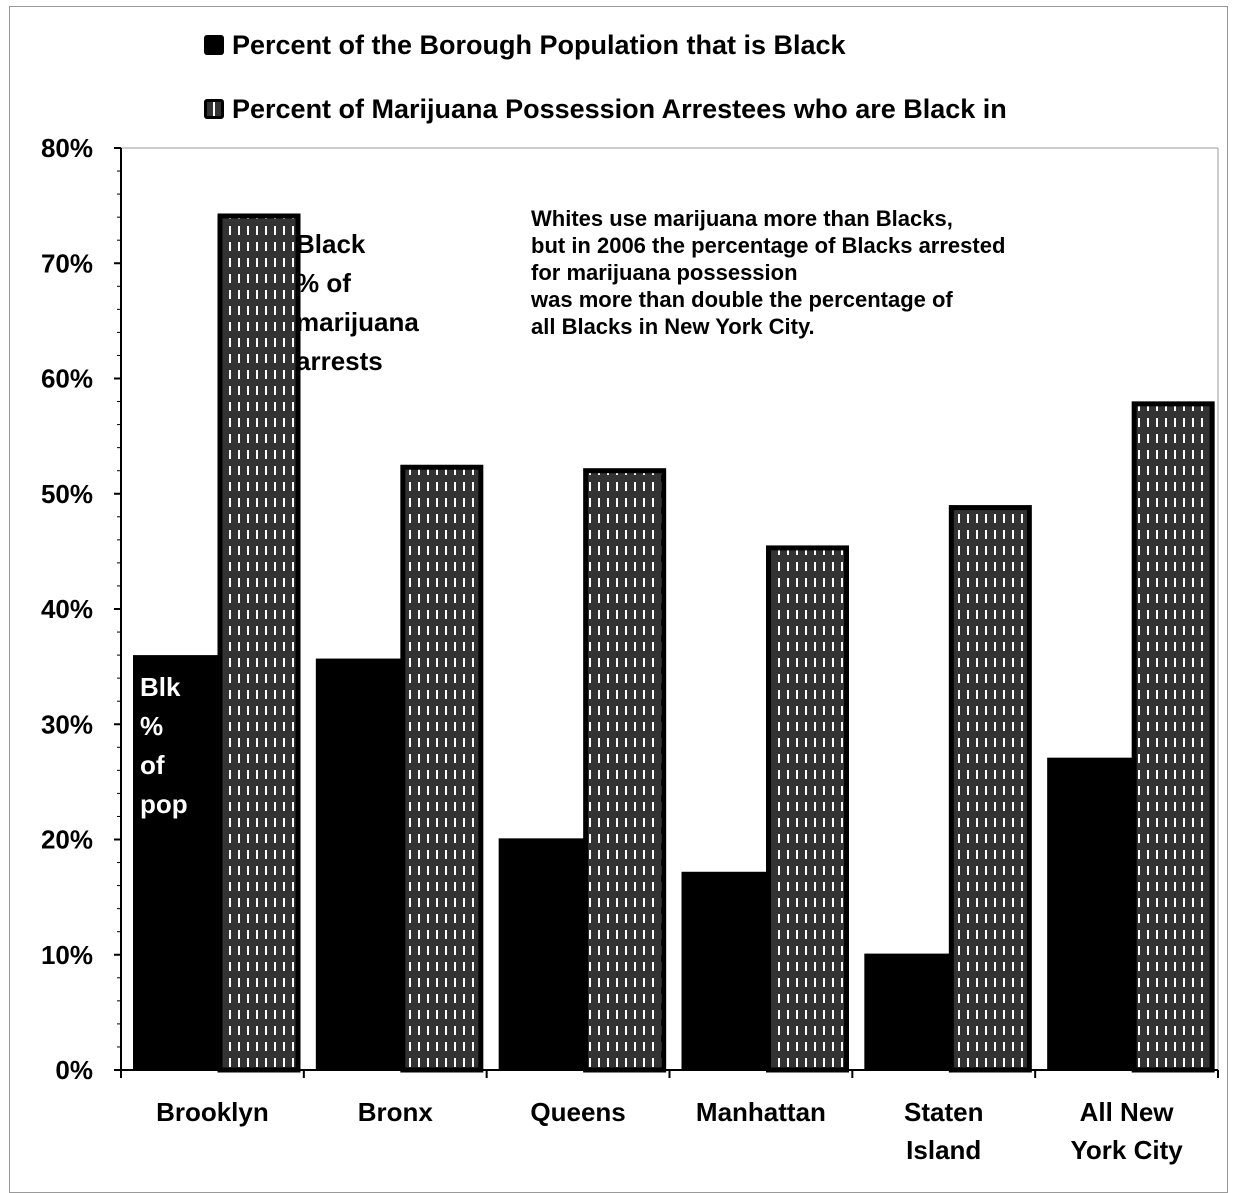 The width and height of the screenshot is (1236, 1193). Describe the element at coordinates (742, 218) in the screenshot. I see `note-line: Whites use marijuana more than Blacks,` at that location.